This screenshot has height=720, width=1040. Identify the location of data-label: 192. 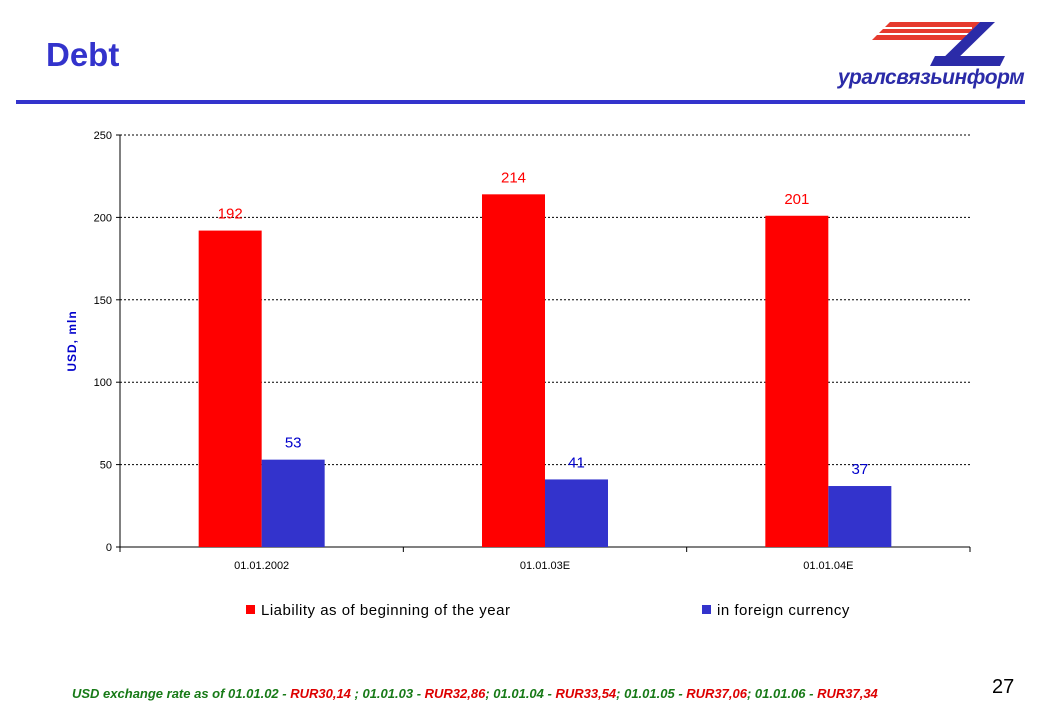
(230, 214).